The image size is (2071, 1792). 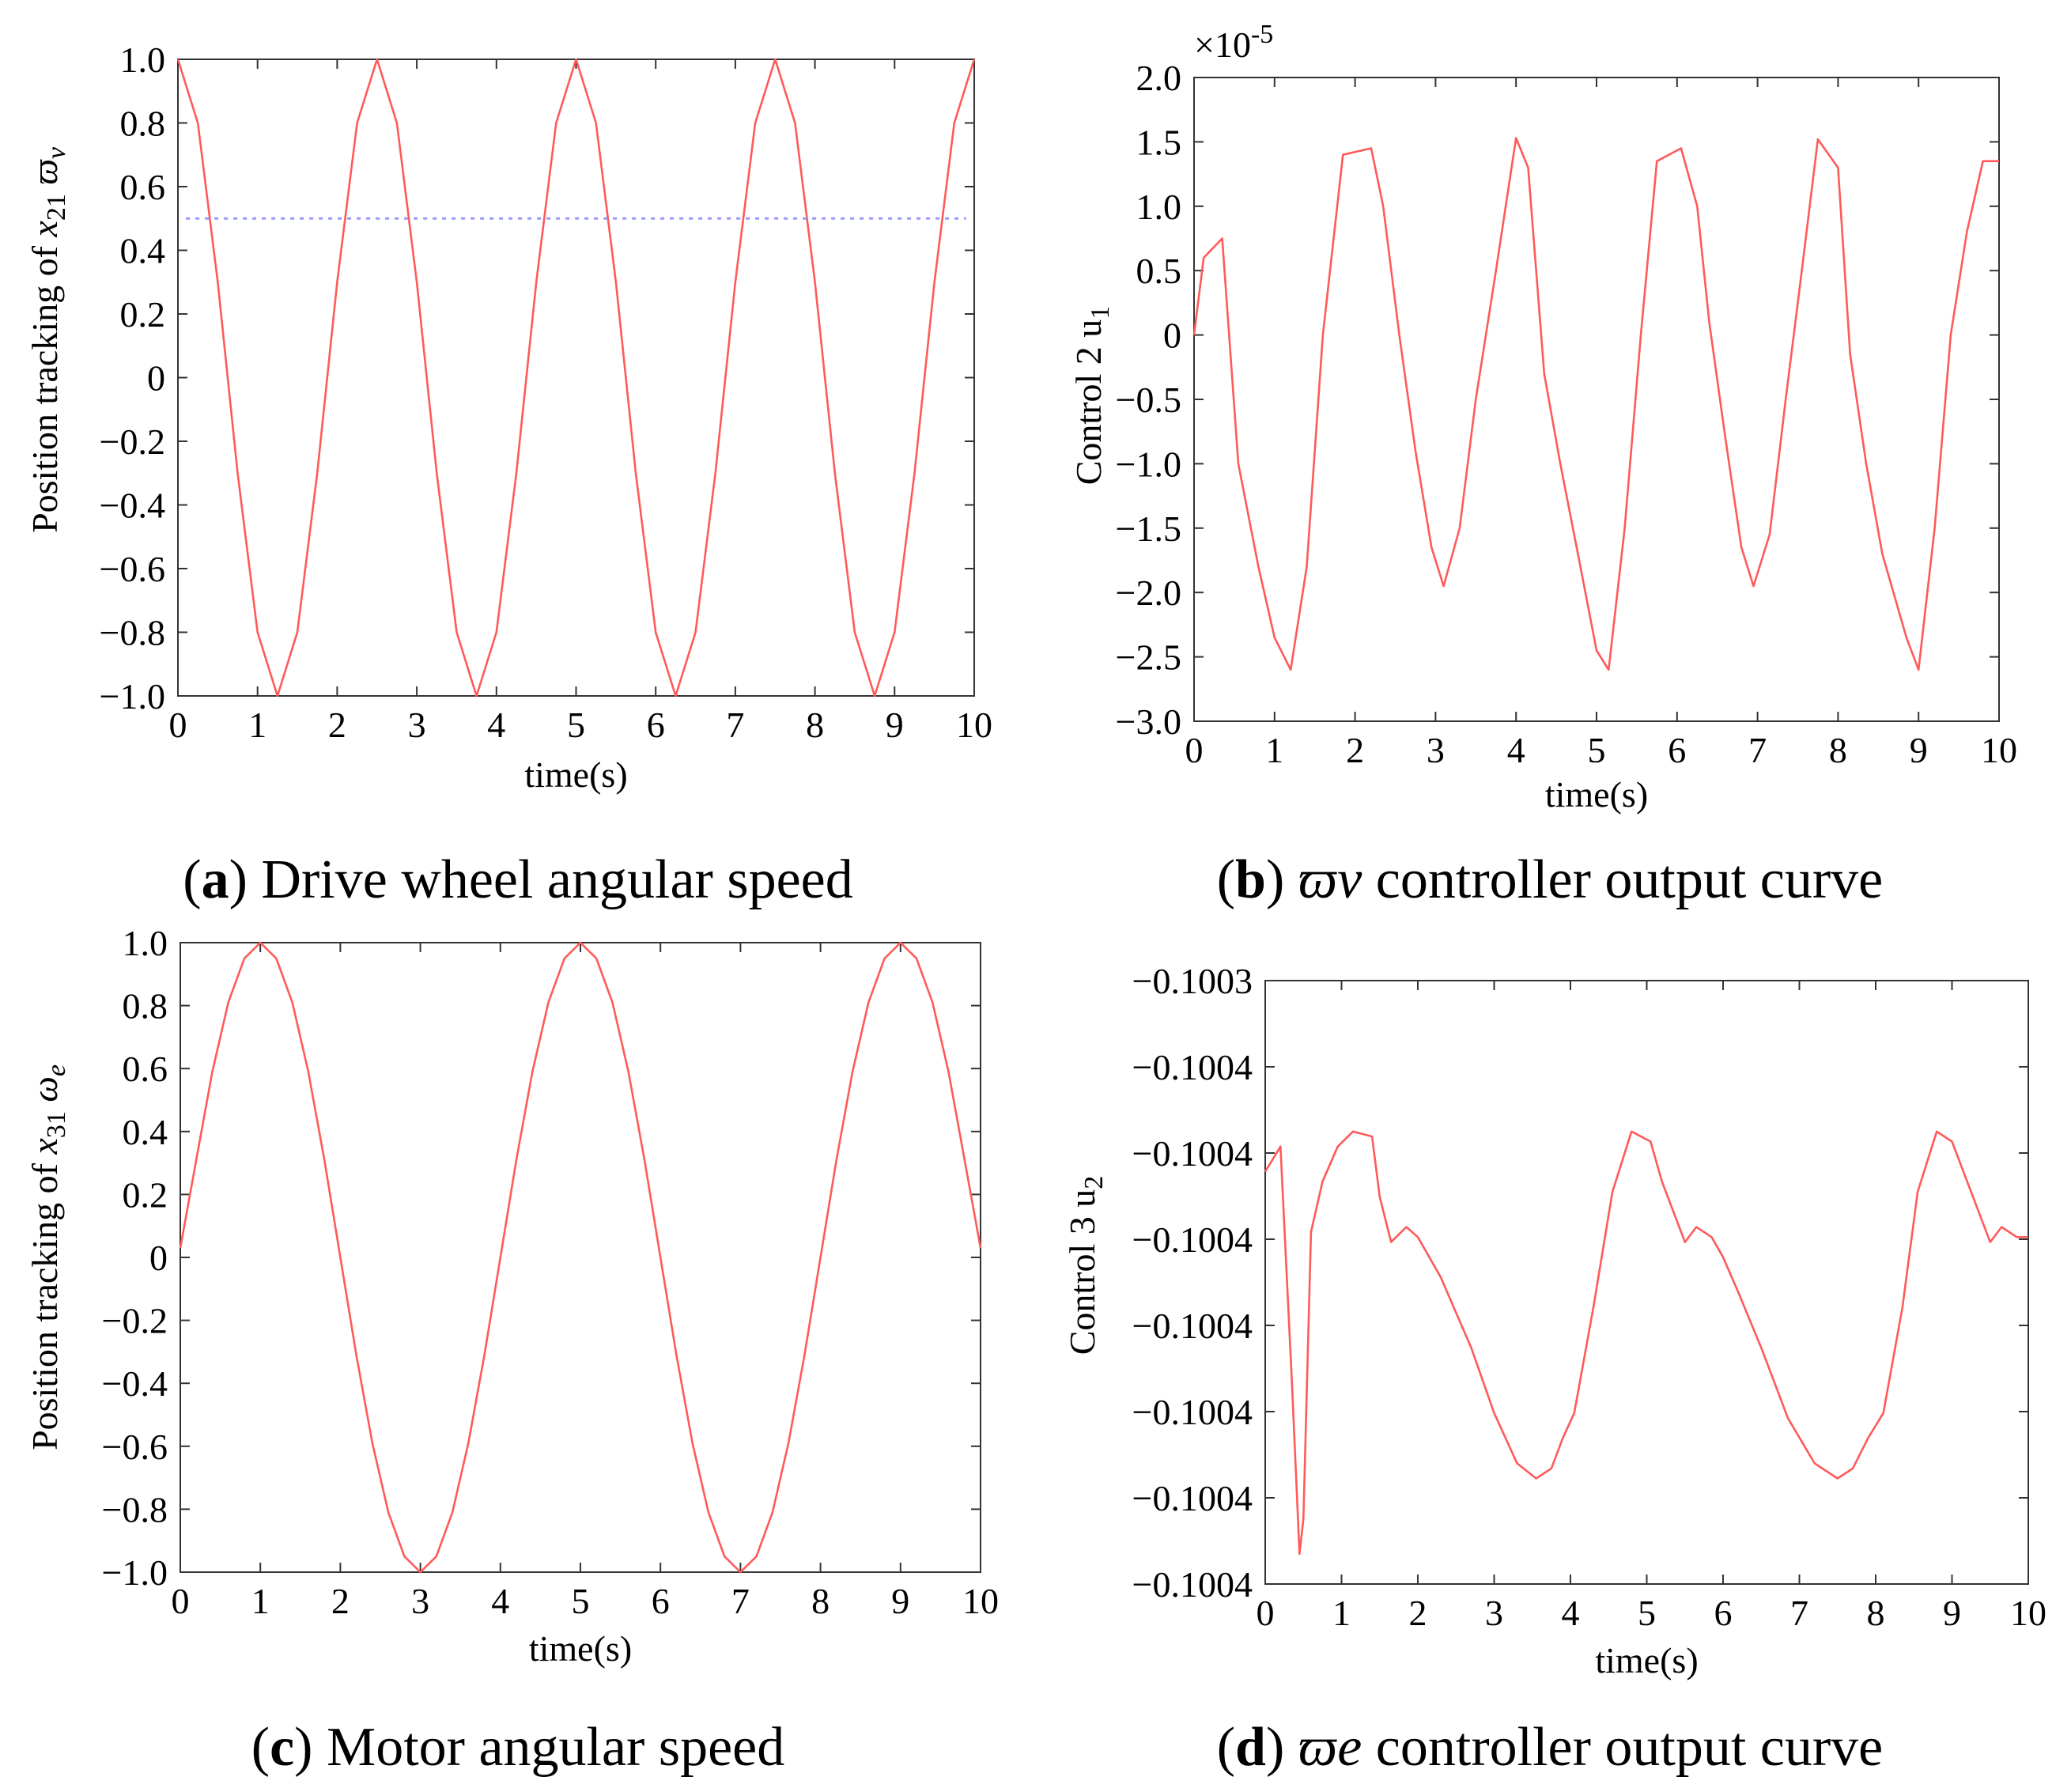 What do you see at coordinates (1192, 981) in the screenshot?
I see `y-tick-label: −0.1003` at bounding box center [1192, 981].